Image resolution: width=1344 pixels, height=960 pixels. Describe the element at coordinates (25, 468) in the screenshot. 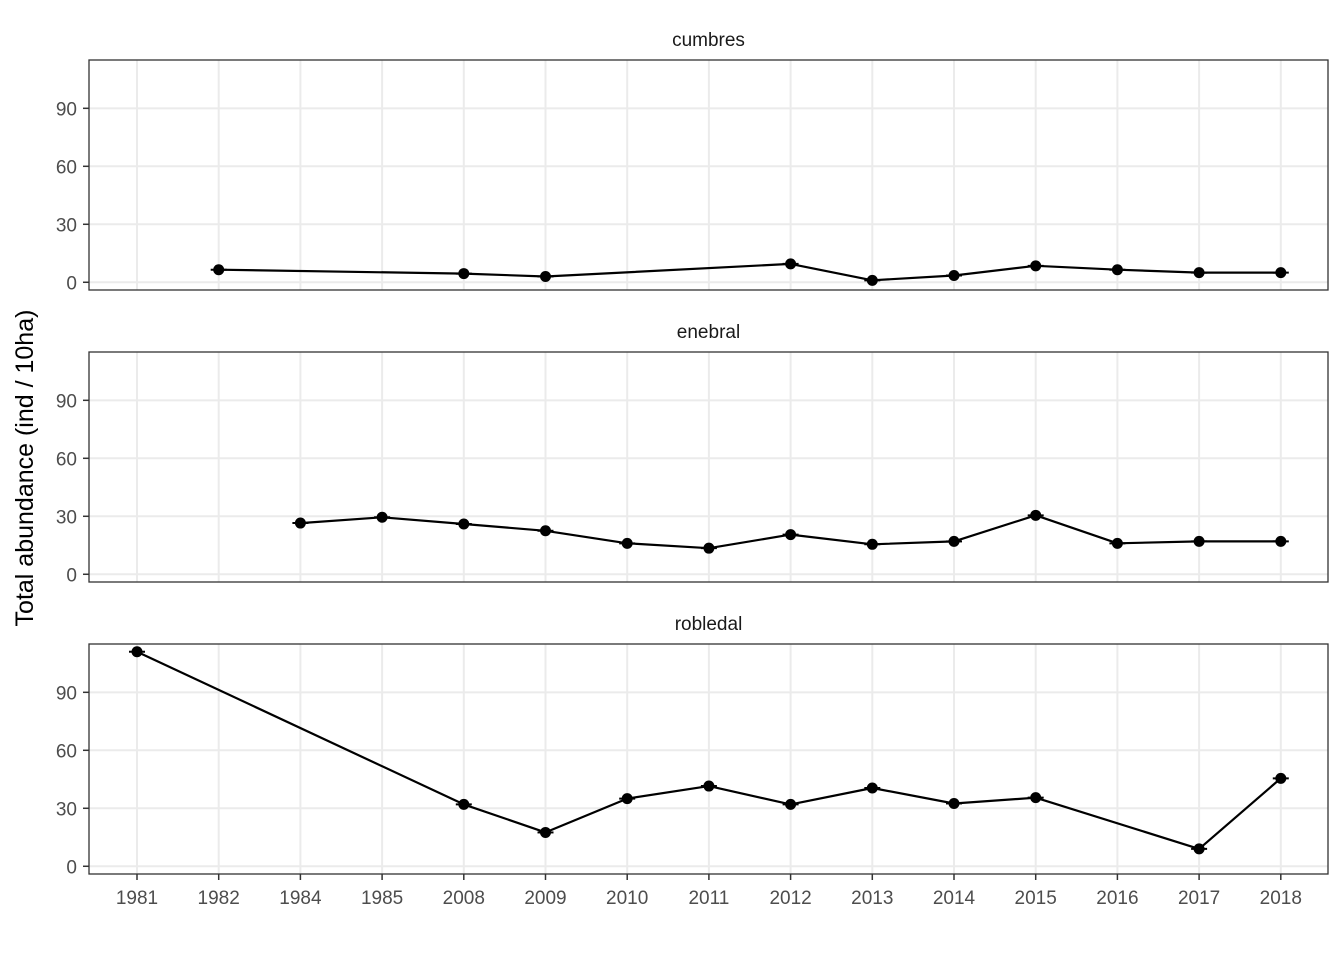

I see `y-axis-title: Total abundance (ind / 10ha)` at that location.